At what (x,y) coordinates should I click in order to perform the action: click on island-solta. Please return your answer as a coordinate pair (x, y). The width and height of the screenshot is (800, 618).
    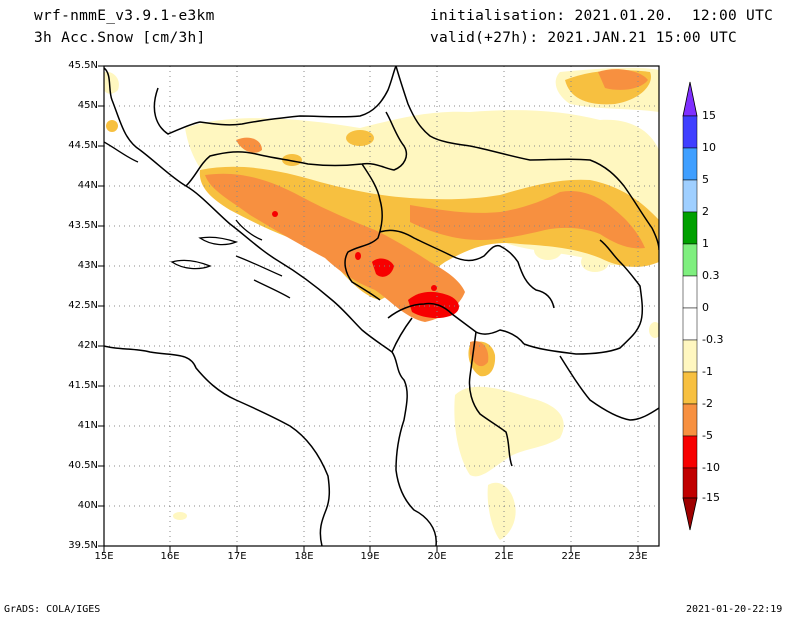
    Looking at the image, I should click on (249, 230).